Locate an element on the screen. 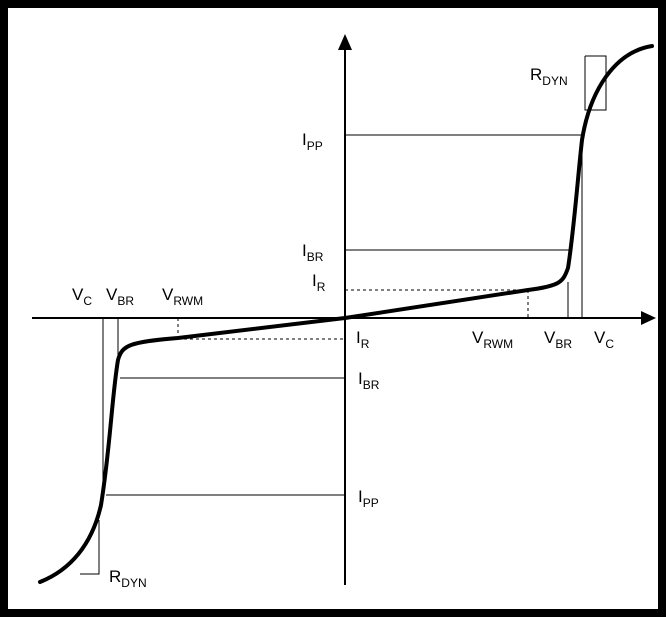 The image size is (666, 617). label-vrwm-negative: VRWM is located at coordinates (182, 296).